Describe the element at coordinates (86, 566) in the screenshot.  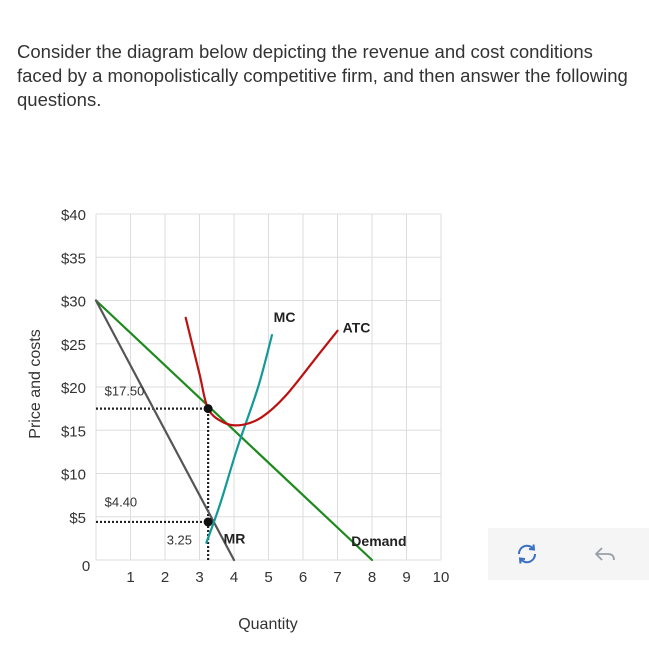
I see `origin-label: 0` at that location.